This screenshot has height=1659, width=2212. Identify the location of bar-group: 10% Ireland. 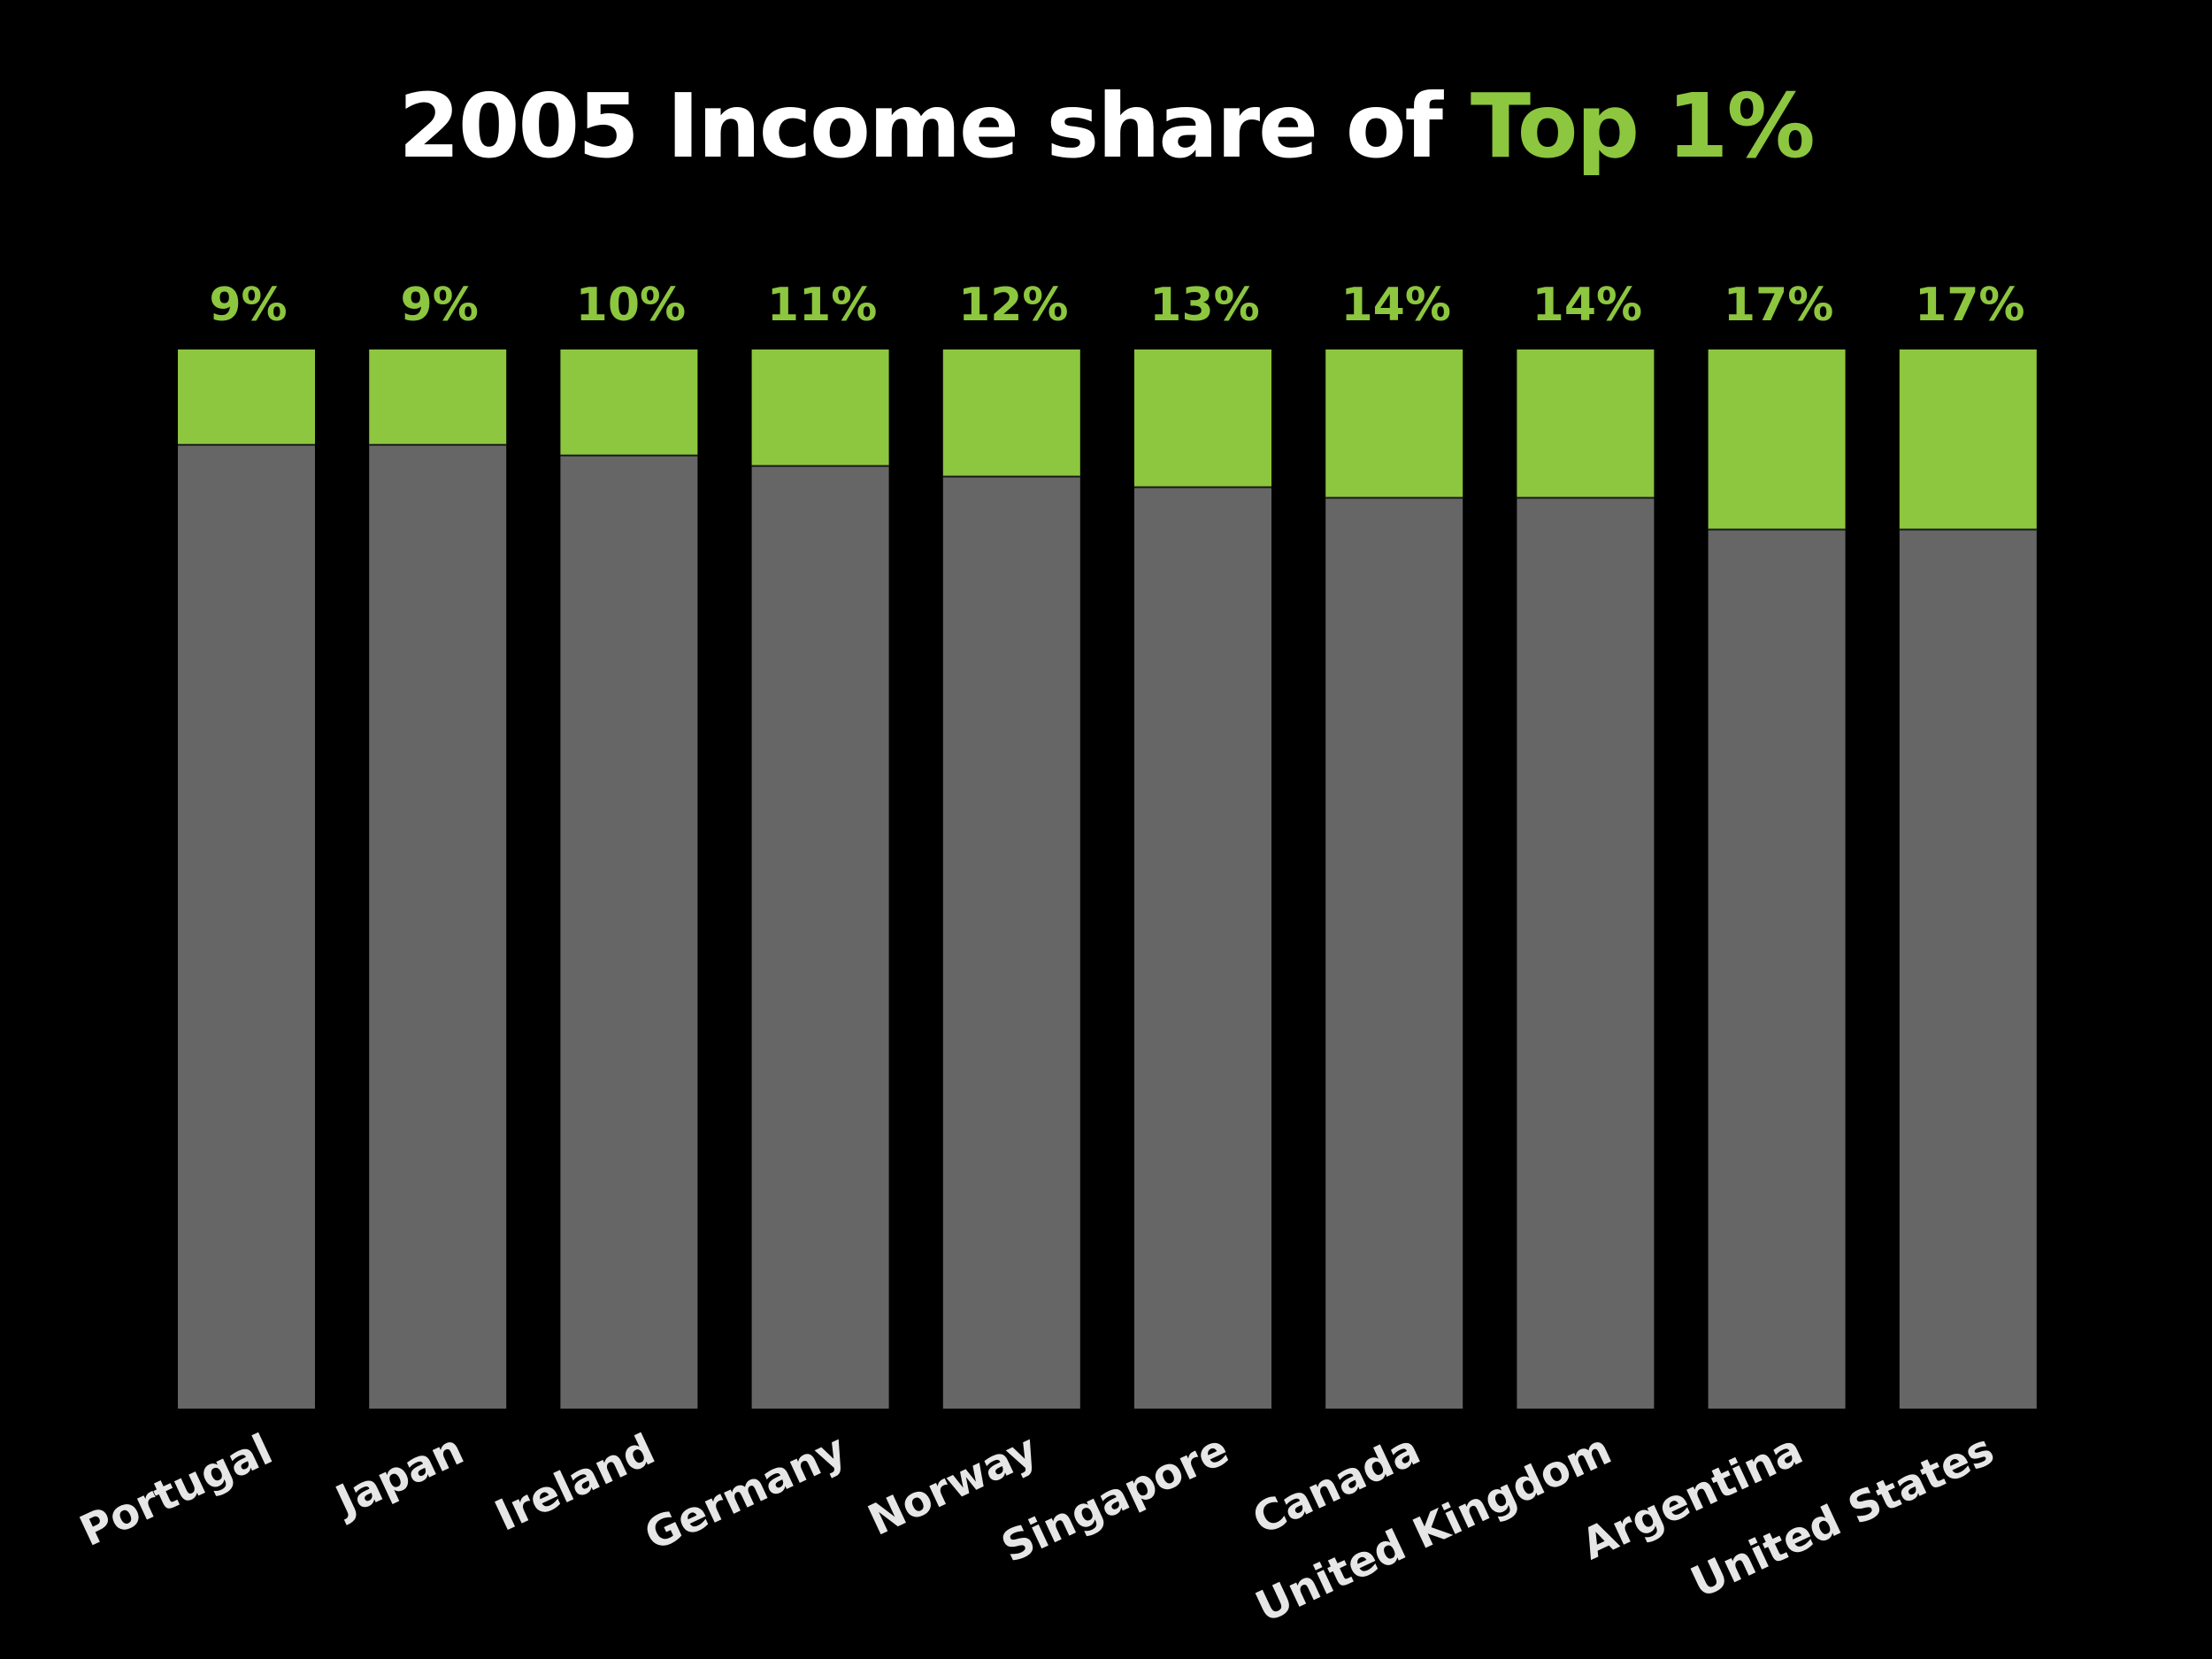
(593, 910).